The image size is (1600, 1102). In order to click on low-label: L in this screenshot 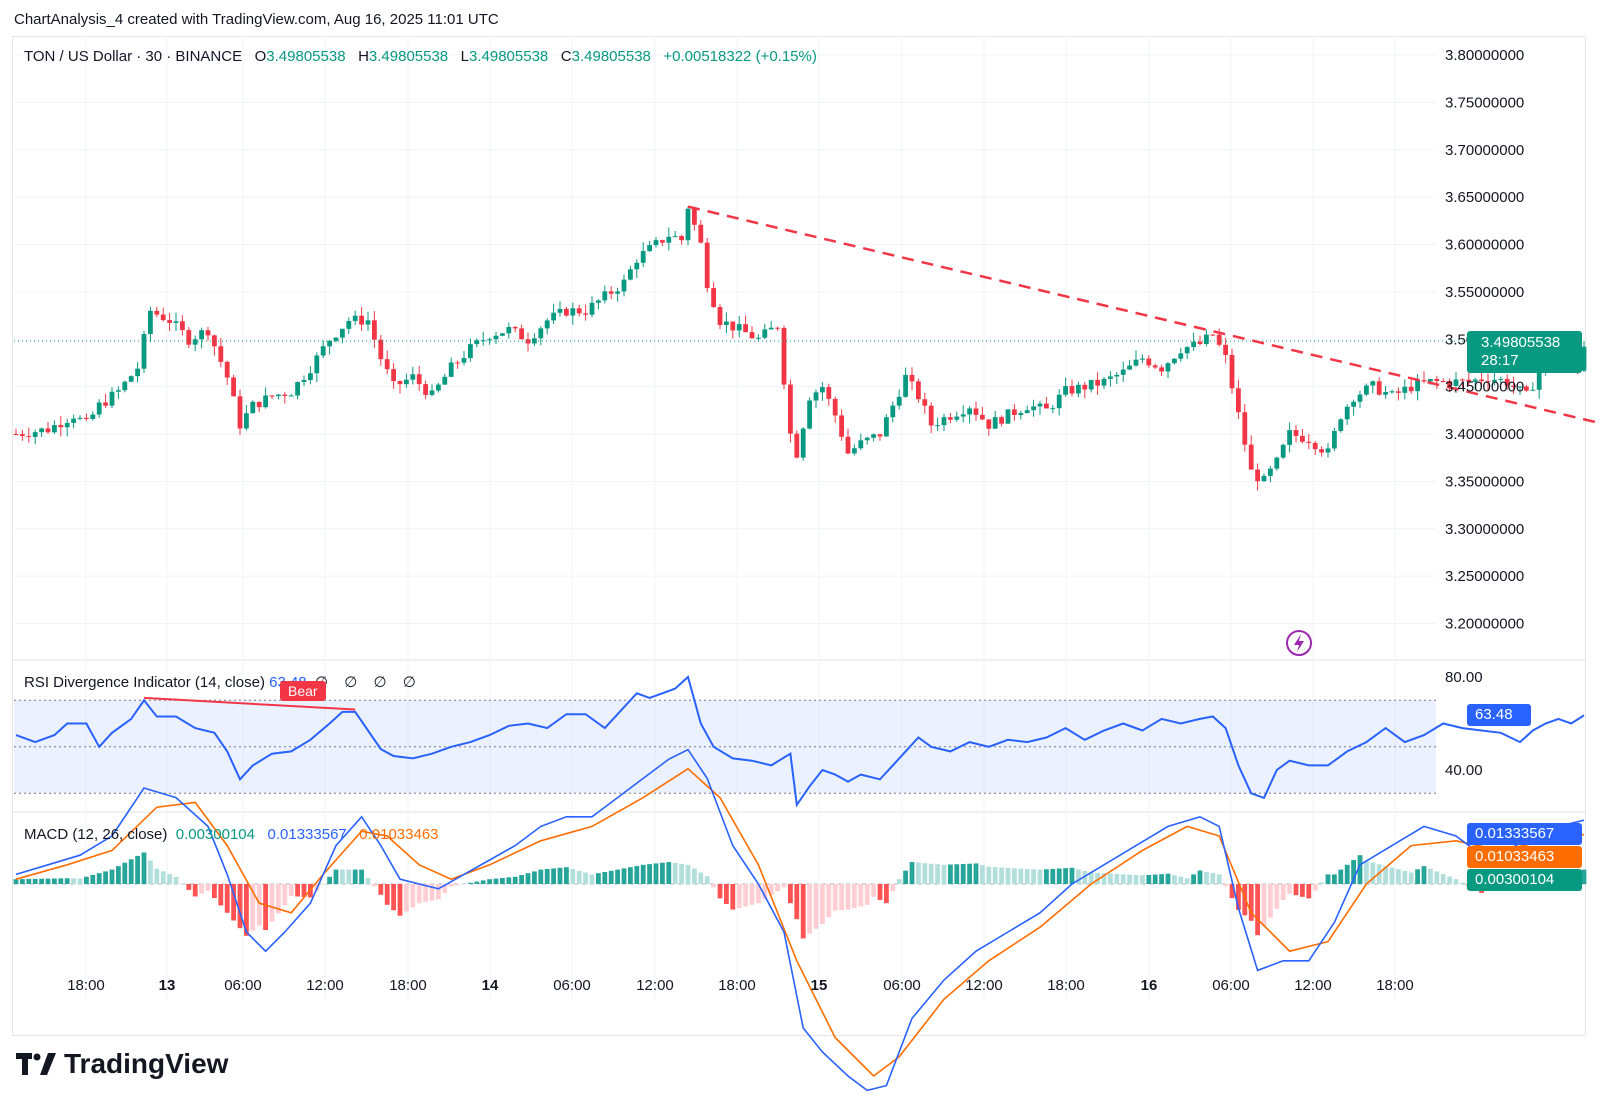, I will do `click(465, 56)`.